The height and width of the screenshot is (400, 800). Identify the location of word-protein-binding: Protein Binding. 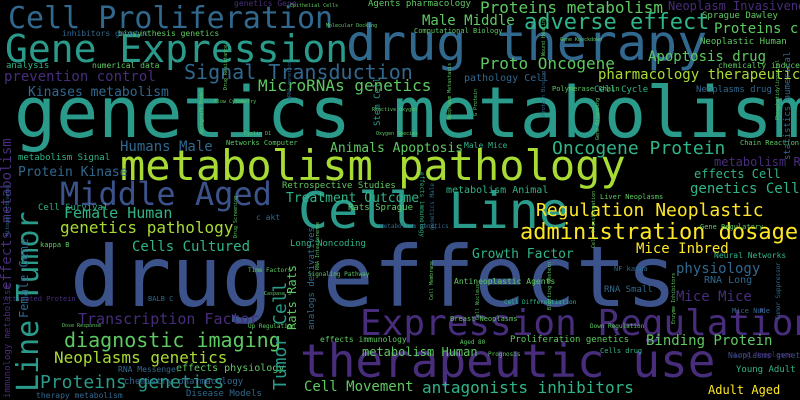
(544, 93).